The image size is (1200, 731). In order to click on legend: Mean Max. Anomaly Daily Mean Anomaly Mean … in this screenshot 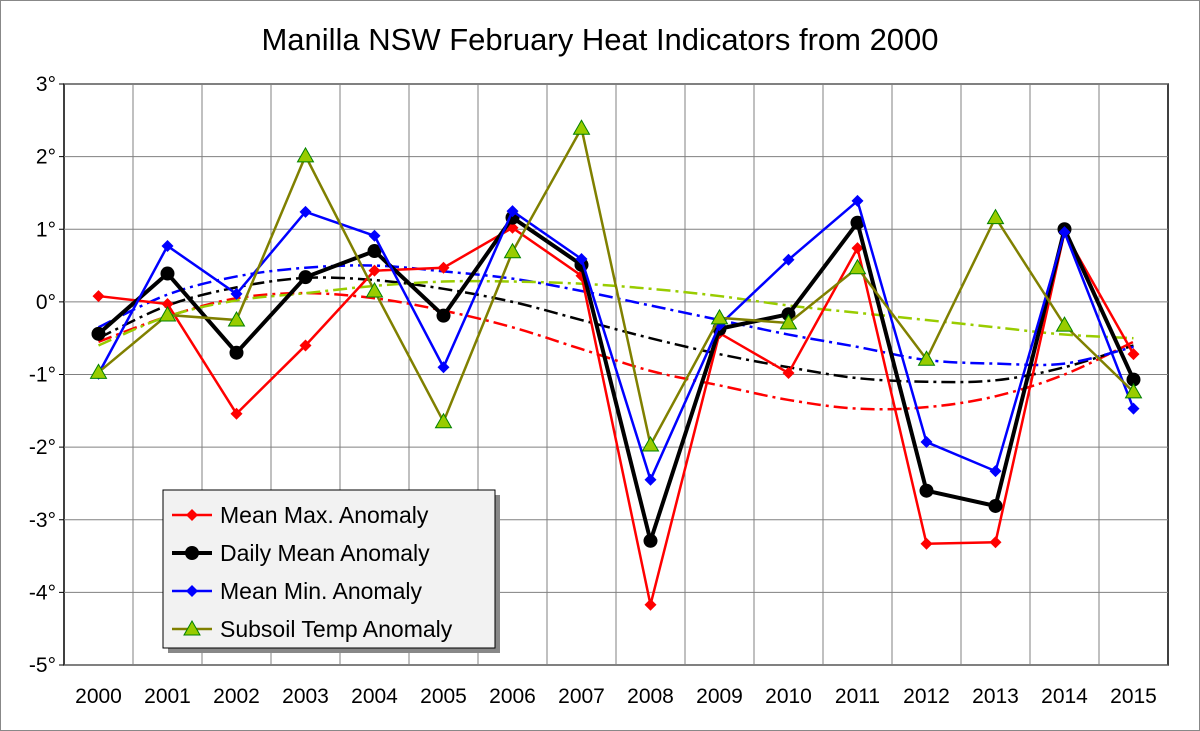, I will do `click(331, 571)`.